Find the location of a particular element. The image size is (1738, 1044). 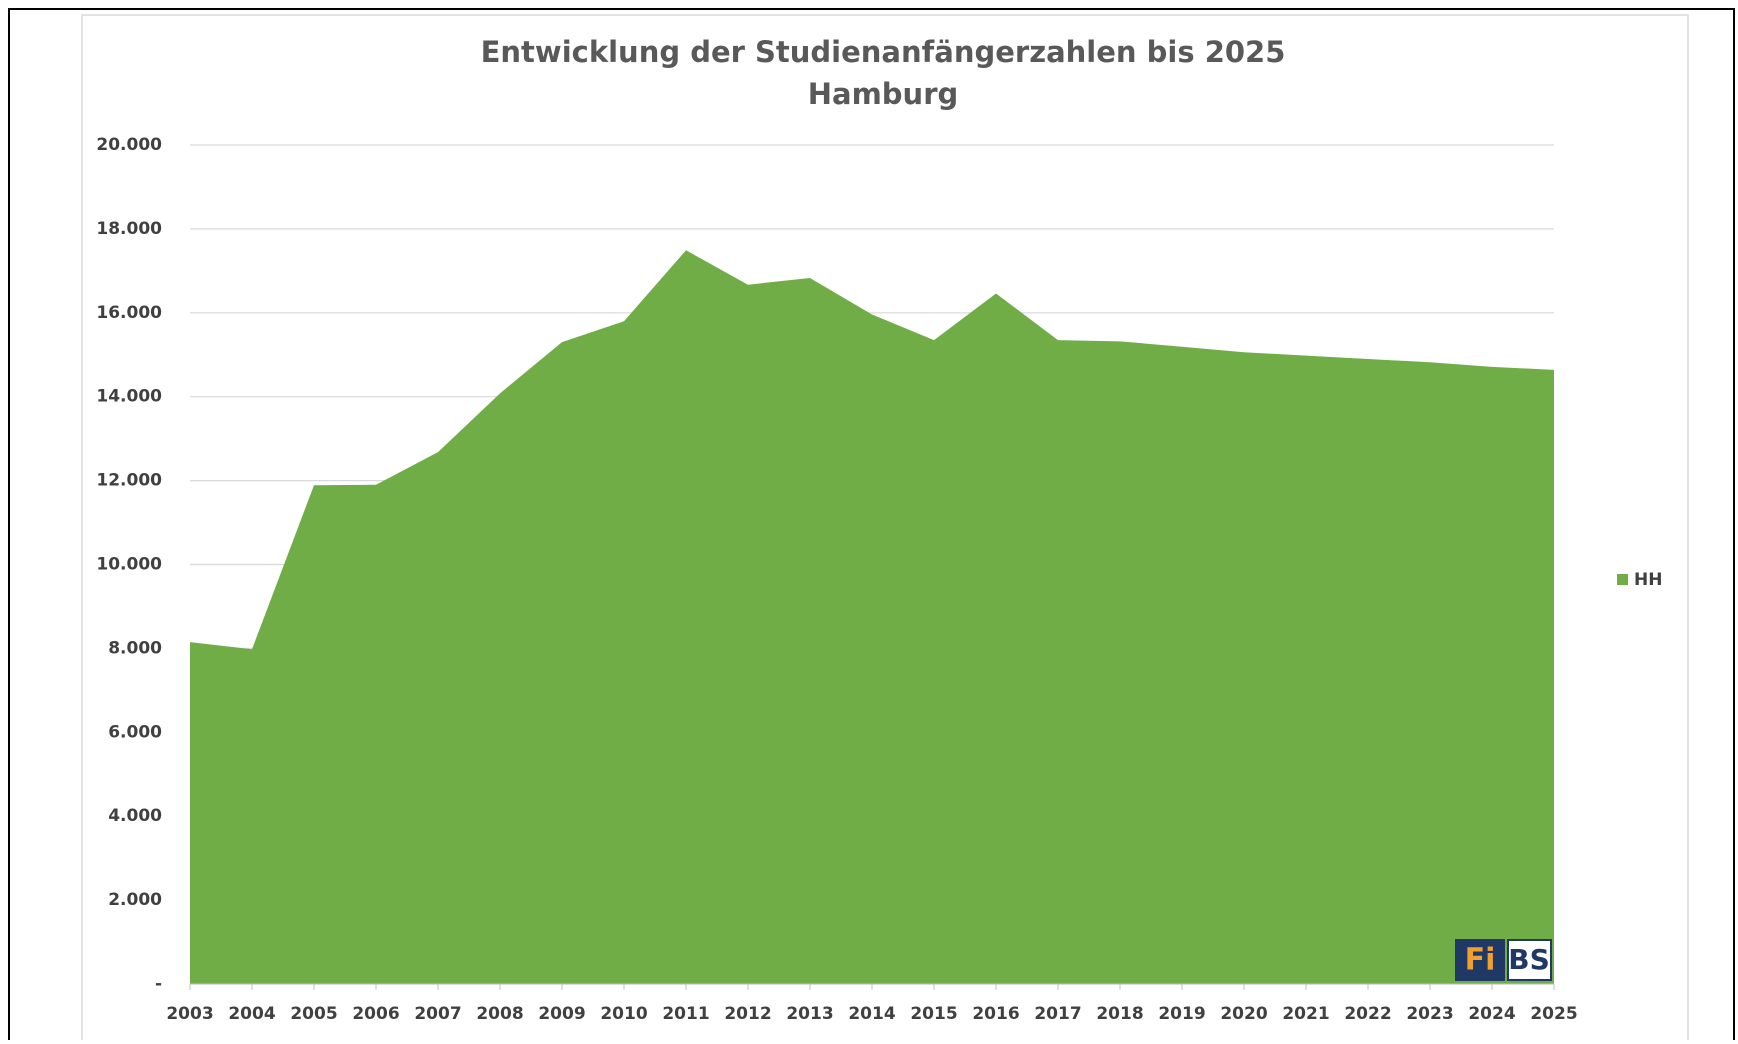

x-tick-label: 2023 is located at coordinates (1429, 1014).